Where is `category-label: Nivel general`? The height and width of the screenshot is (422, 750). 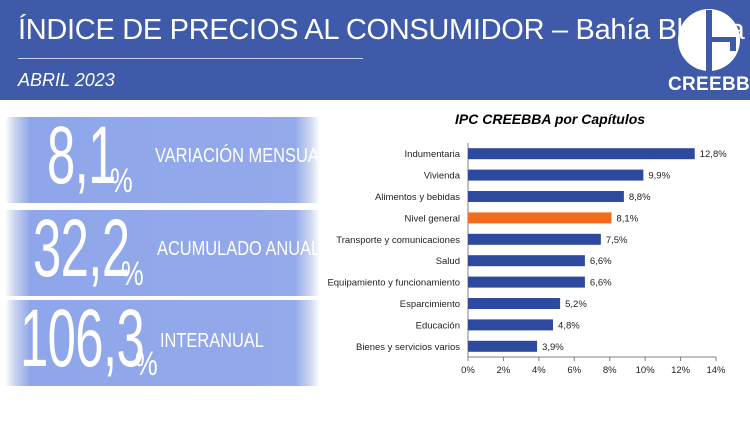
category-label: Nivel general is located at coordinates (432, 218).